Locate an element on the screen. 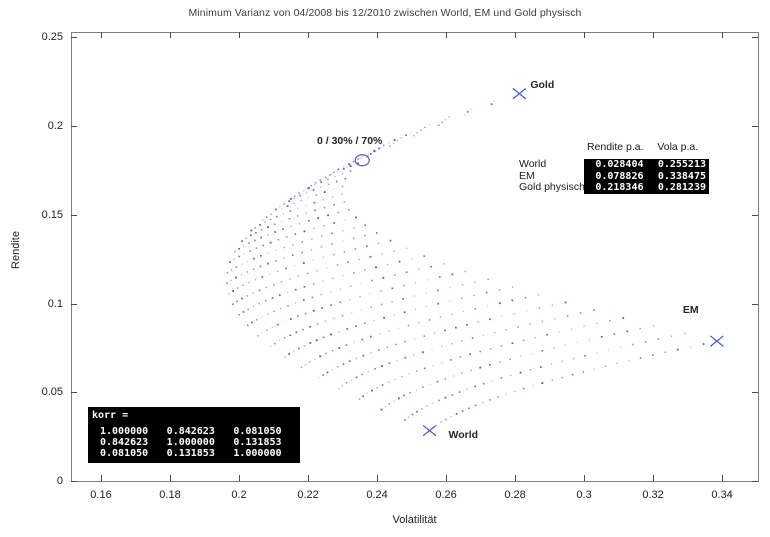 This screenshot has width=770, height=537. asset-marker-world is located at coordinates (429, 430).